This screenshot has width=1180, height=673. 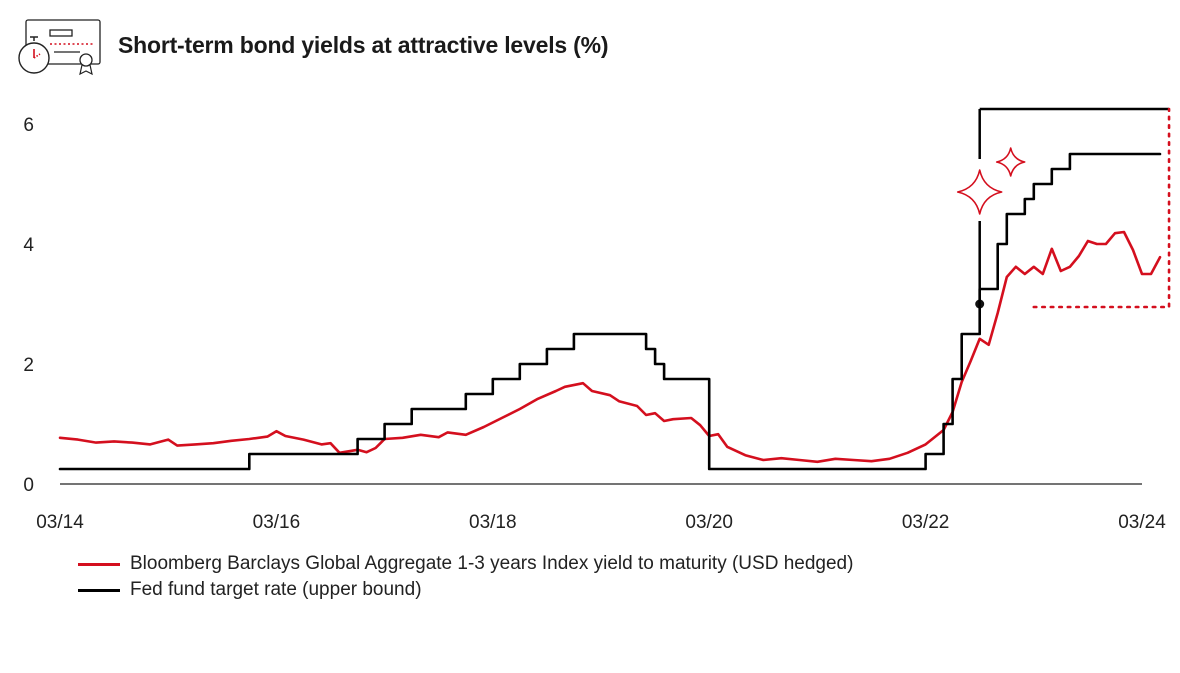 What do you see at coordinates (28, 125) in the screenshot?
I see `y-tick-label: 6` at bounding box center [28, 125].